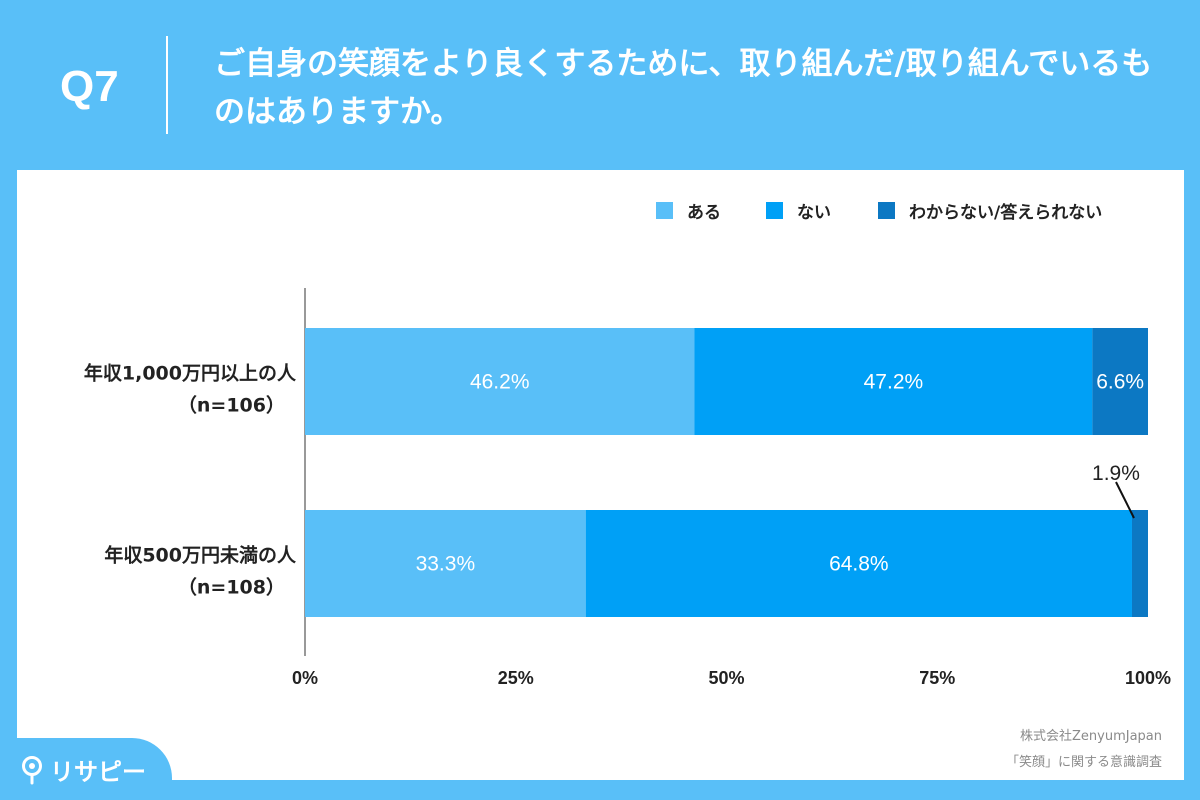  I want to click on legend: ある ない わからない/答えられない, so click(600, 210).